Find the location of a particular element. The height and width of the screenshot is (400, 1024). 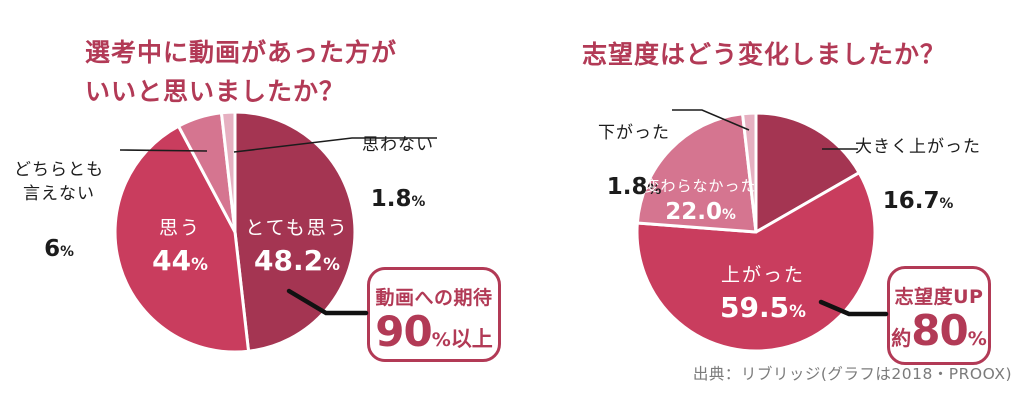

right-pie-label-unchanged: 変わらなかった 22.0% is located at coordinates (700, 202).